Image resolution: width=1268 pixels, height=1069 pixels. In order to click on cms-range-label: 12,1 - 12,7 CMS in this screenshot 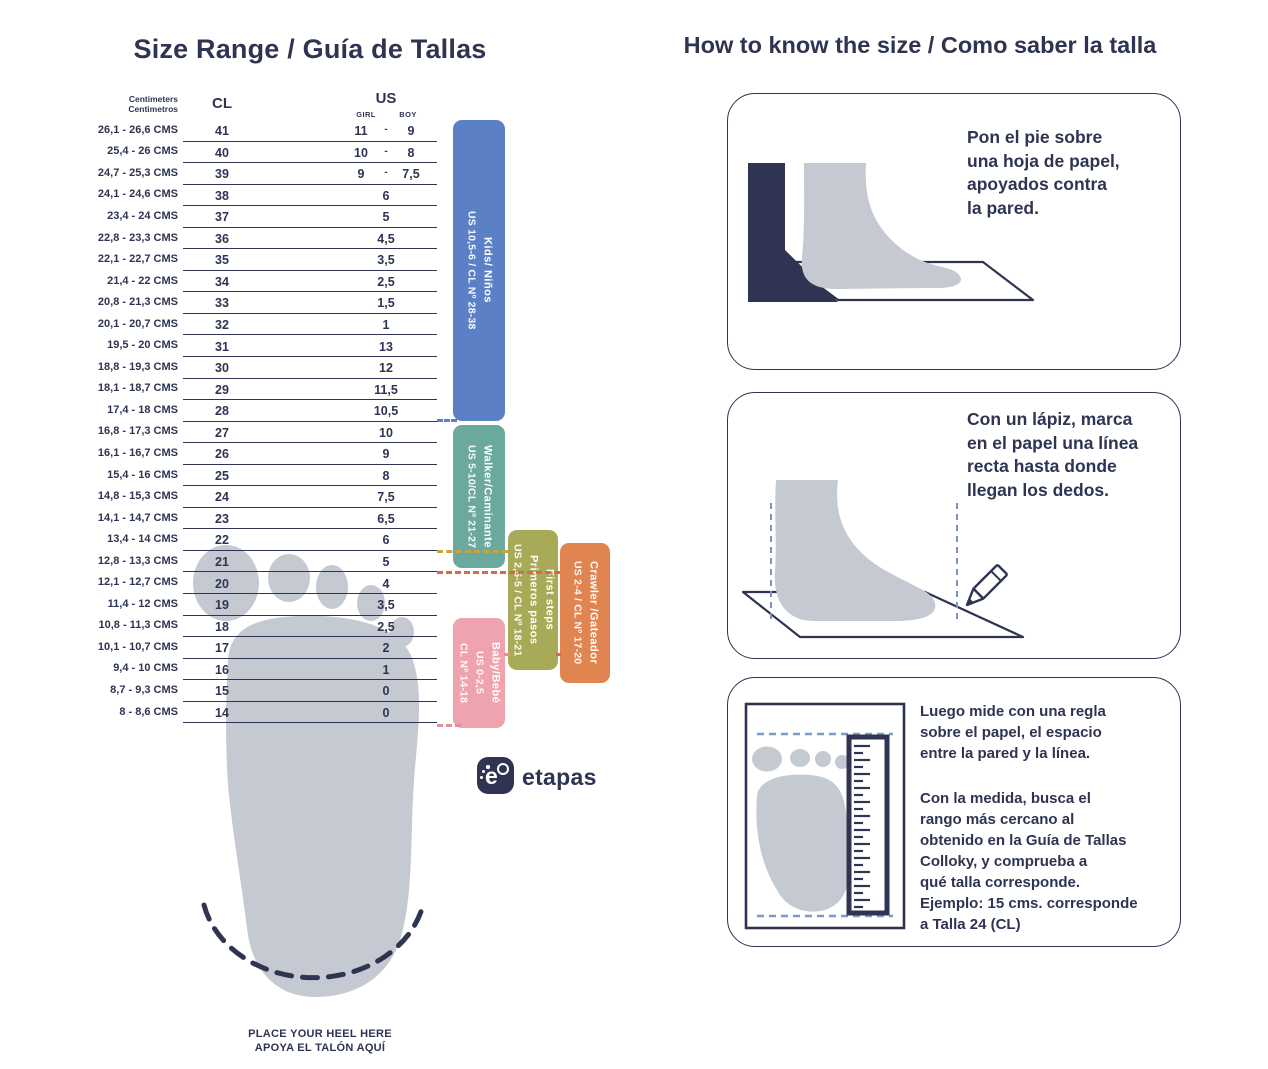, I will do `click(137, 582)`.